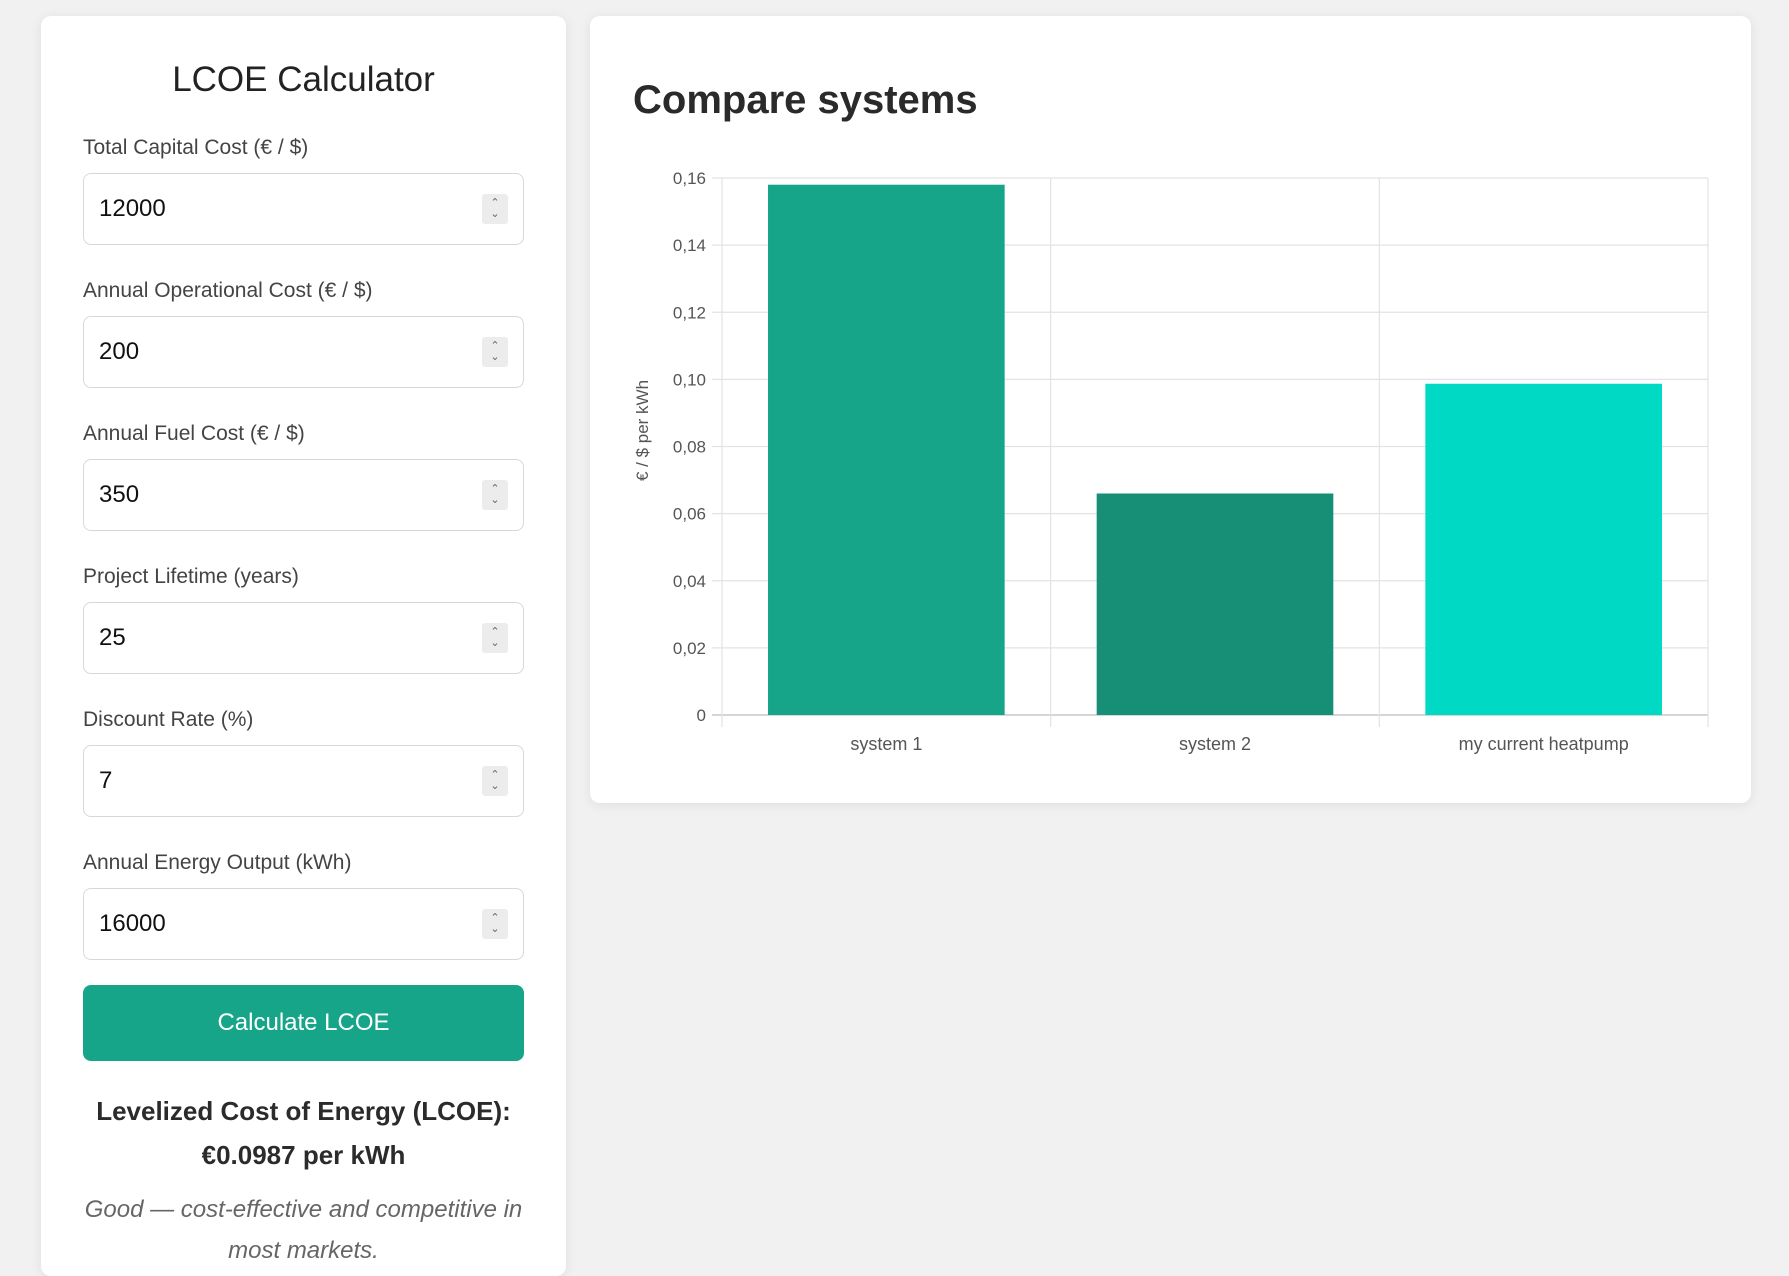  I want to click on input-value: 12000, so click(132, 208).